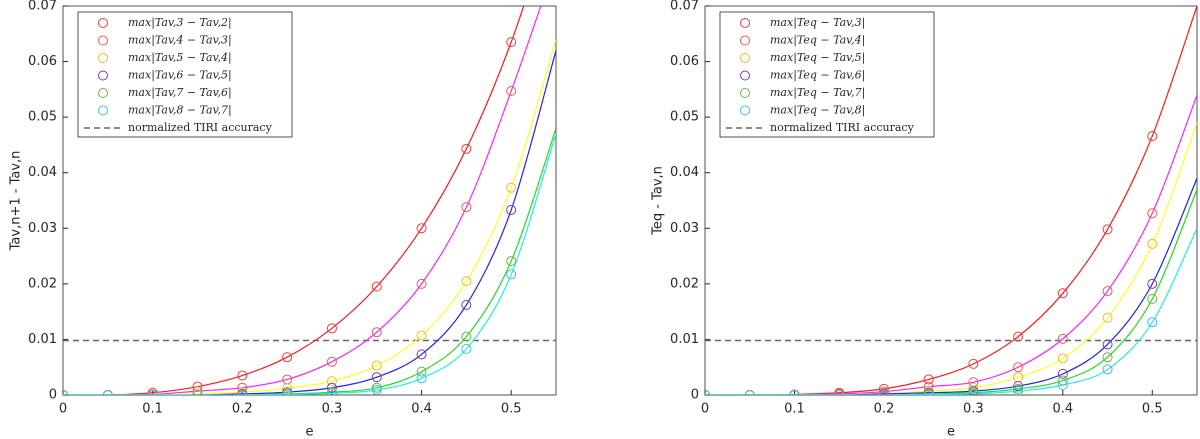 This screenshot has height=439, width=1200. What do you see at coordinates (658, 201) in the screenshot?
I see `y-axis-label: Teq - Tav,n` at bounding box center [658, 201].